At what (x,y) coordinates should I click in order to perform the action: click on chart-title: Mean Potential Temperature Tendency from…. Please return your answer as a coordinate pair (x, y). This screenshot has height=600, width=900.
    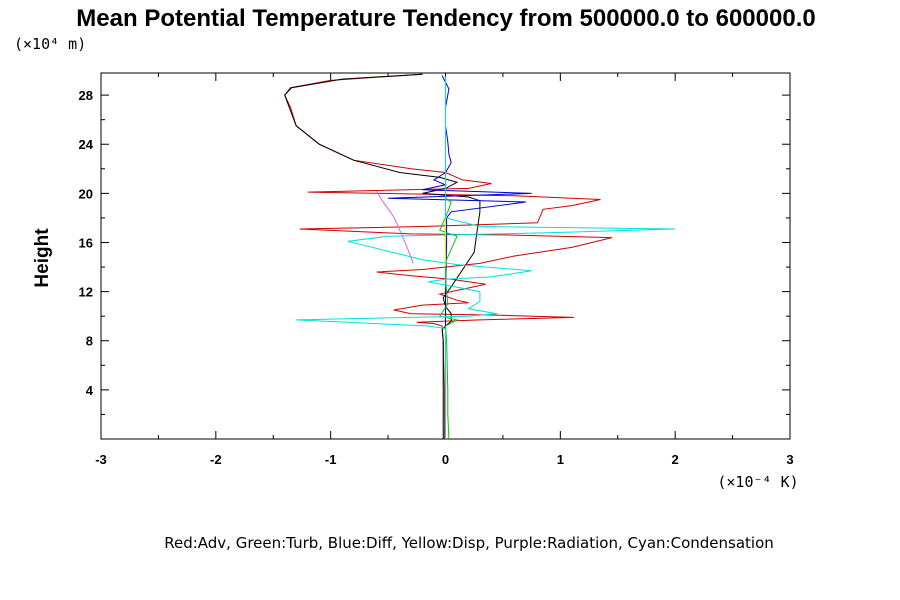
    Looking at the image, I should click on (445, 18).